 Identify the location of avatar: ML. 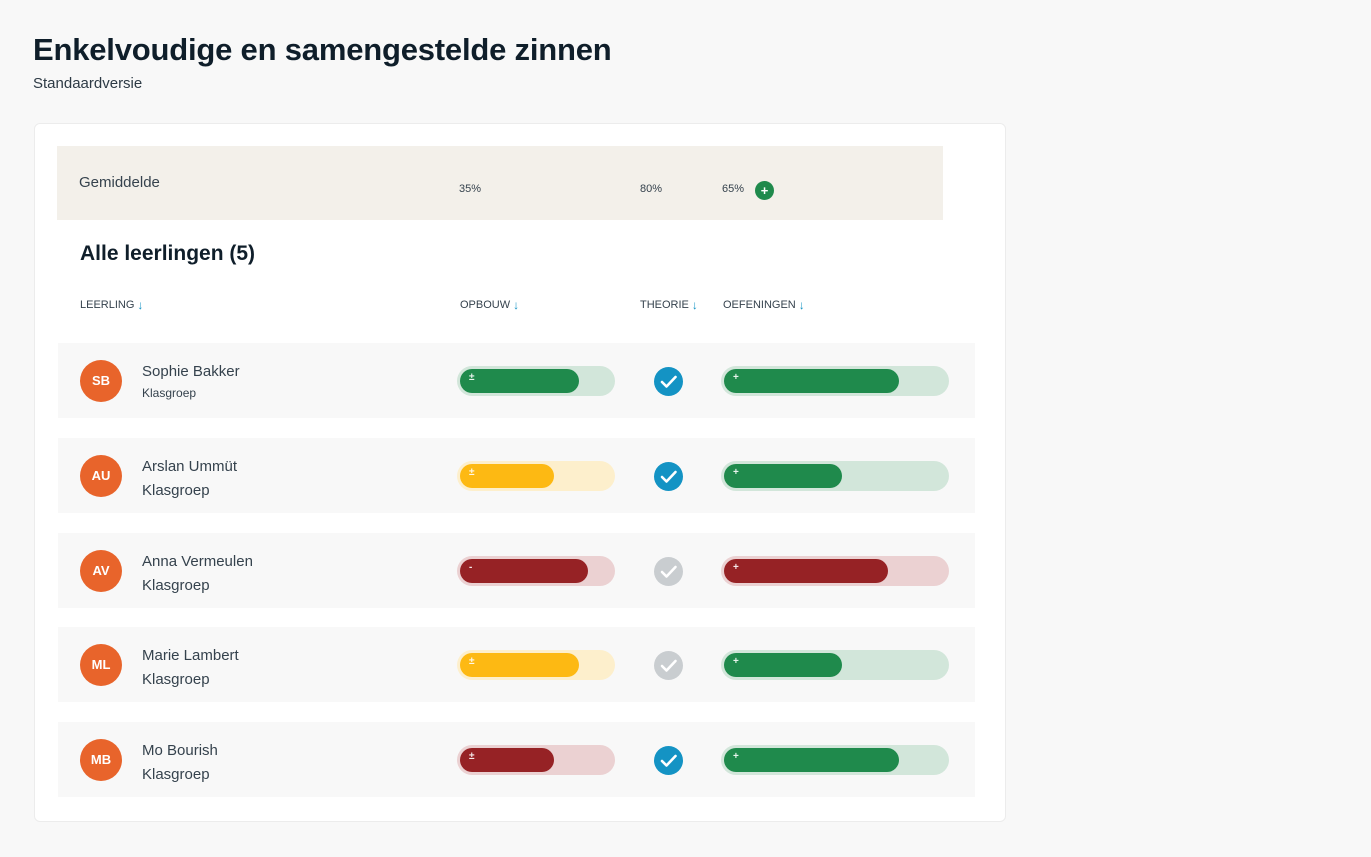
(101, 665).